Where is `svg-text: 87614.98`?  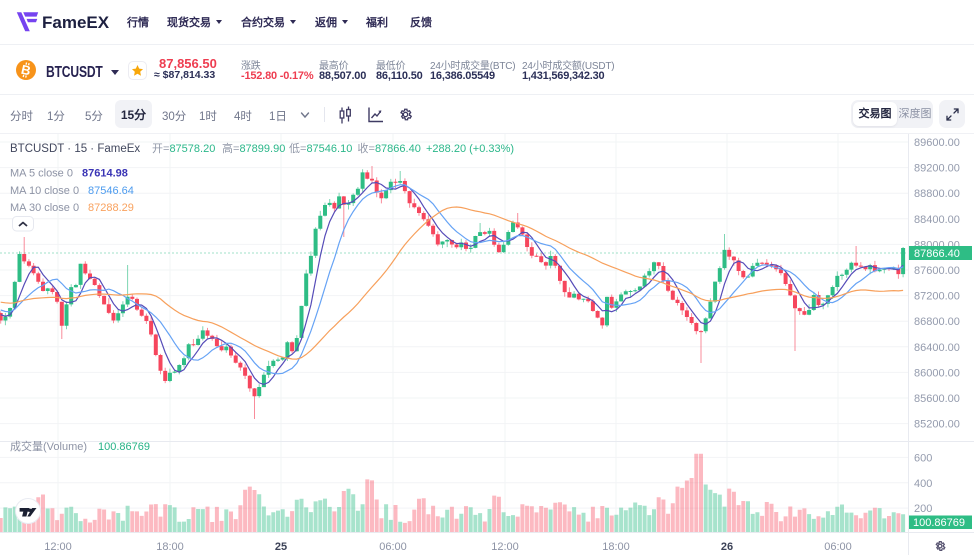 svg-text: 87614.98 is located at coordinates (105, 174).